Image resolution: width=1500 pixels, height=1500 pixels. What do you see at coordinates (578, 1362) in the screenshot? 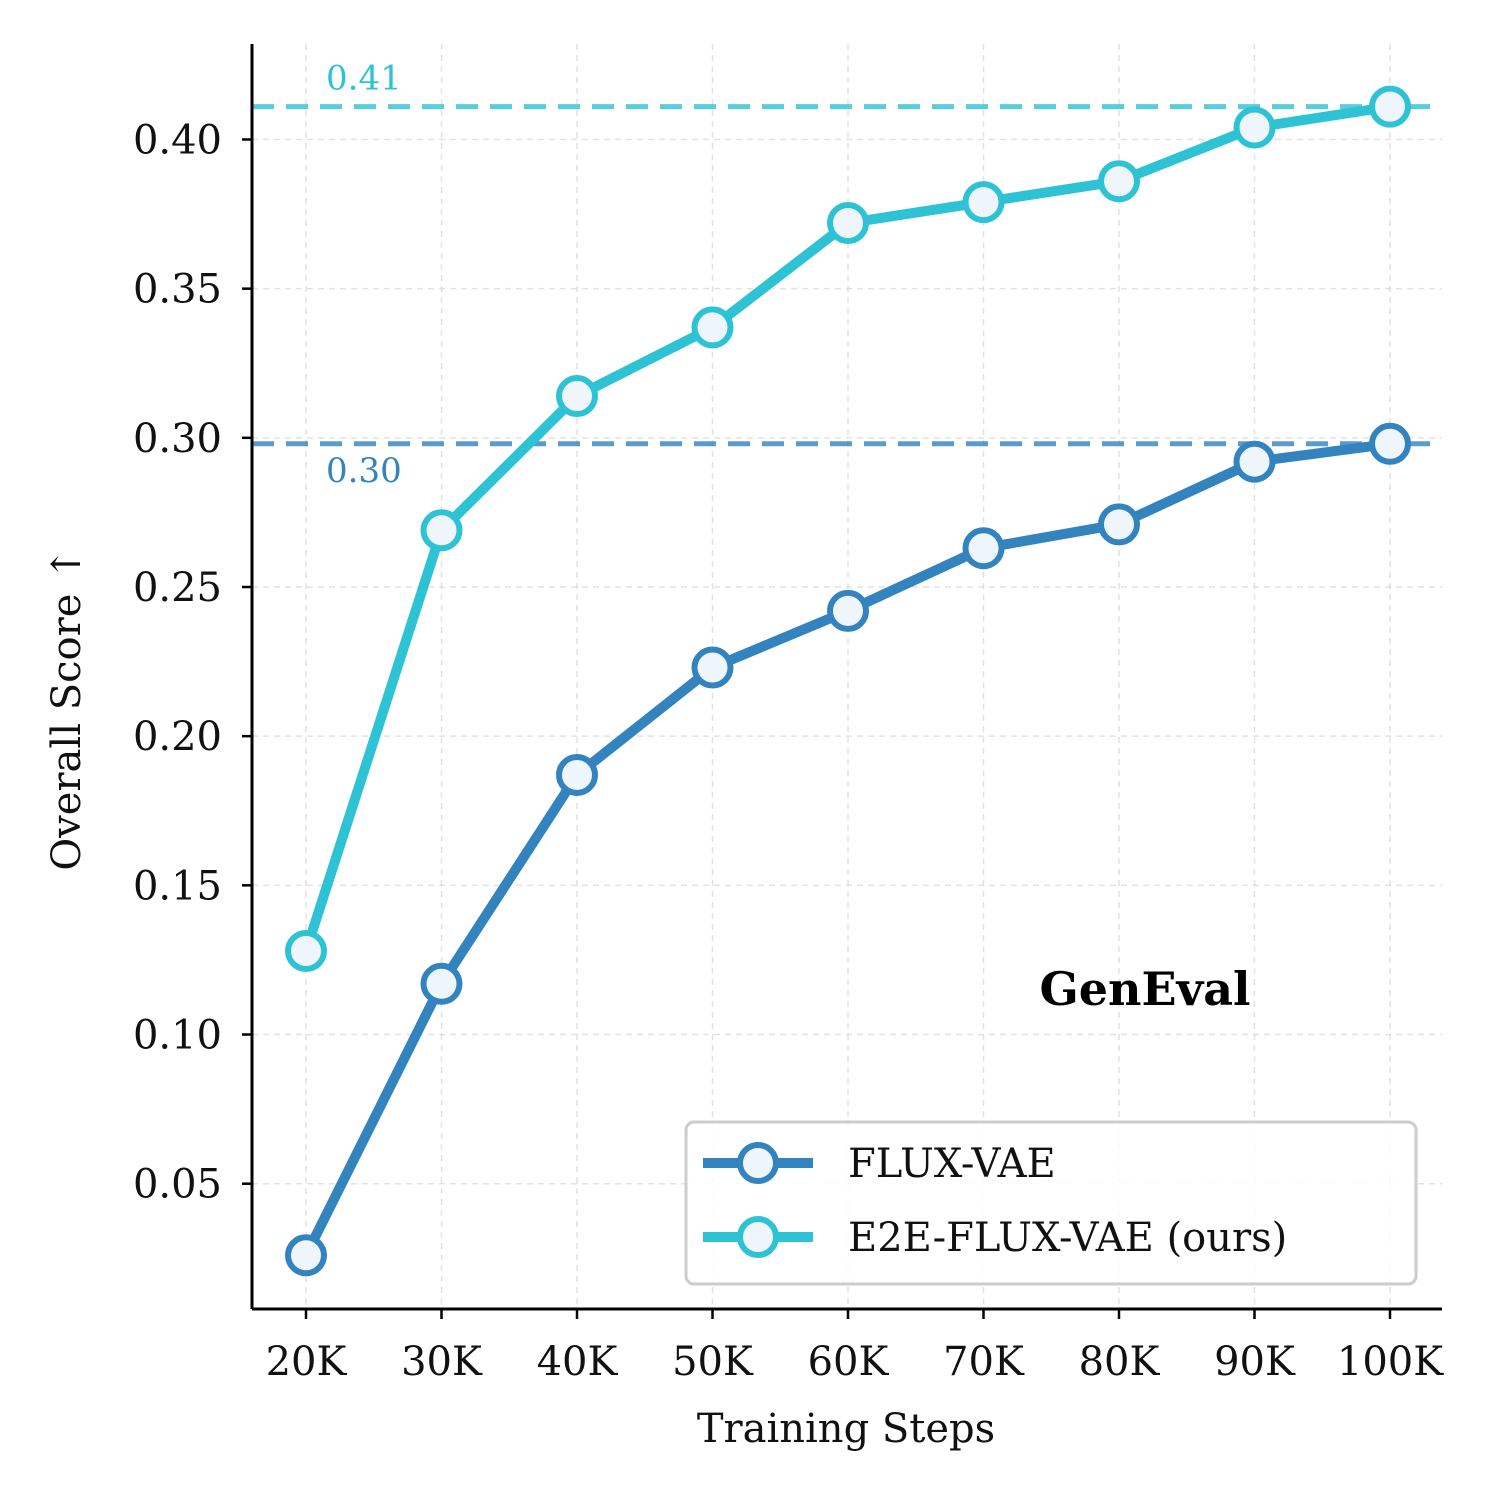
I see `x-tick-label: 40K` at bounding box center [578, 1362].